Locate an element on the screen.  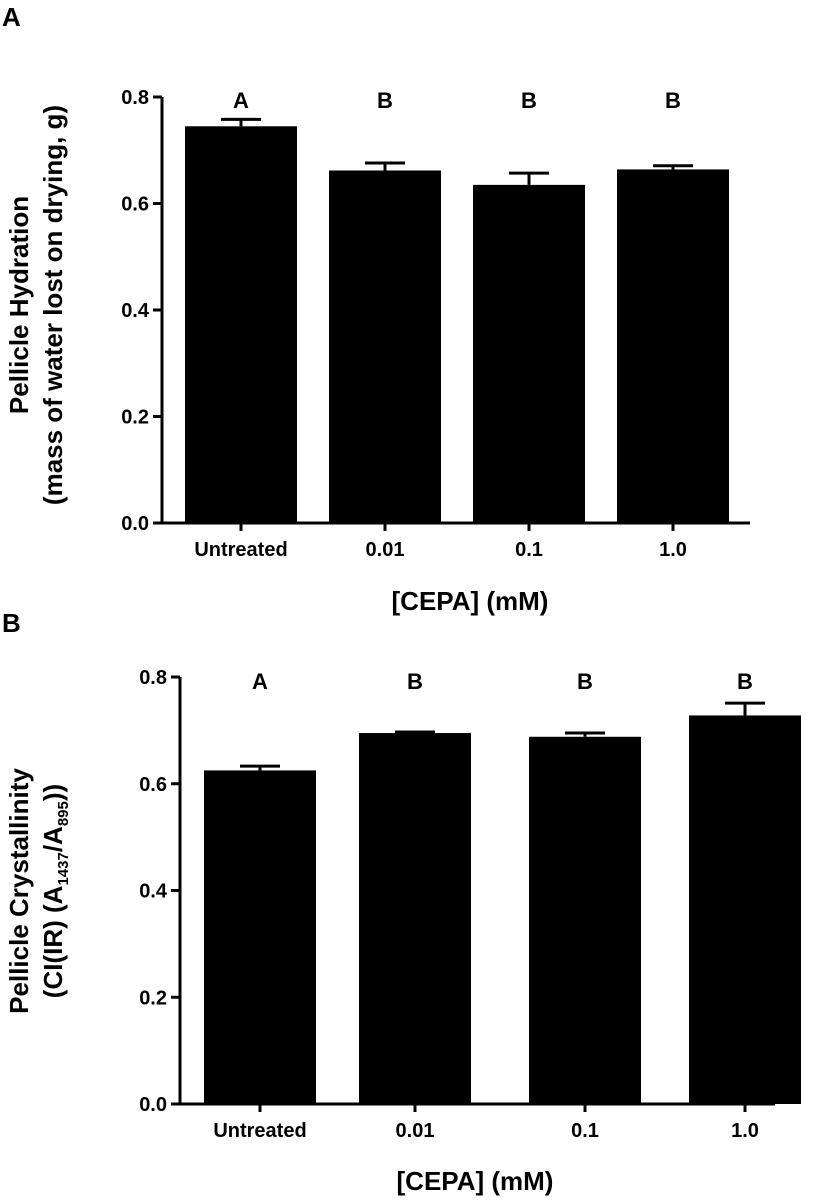
y-tick-label-b: 0.0 is located at coordinates (153, 1105).